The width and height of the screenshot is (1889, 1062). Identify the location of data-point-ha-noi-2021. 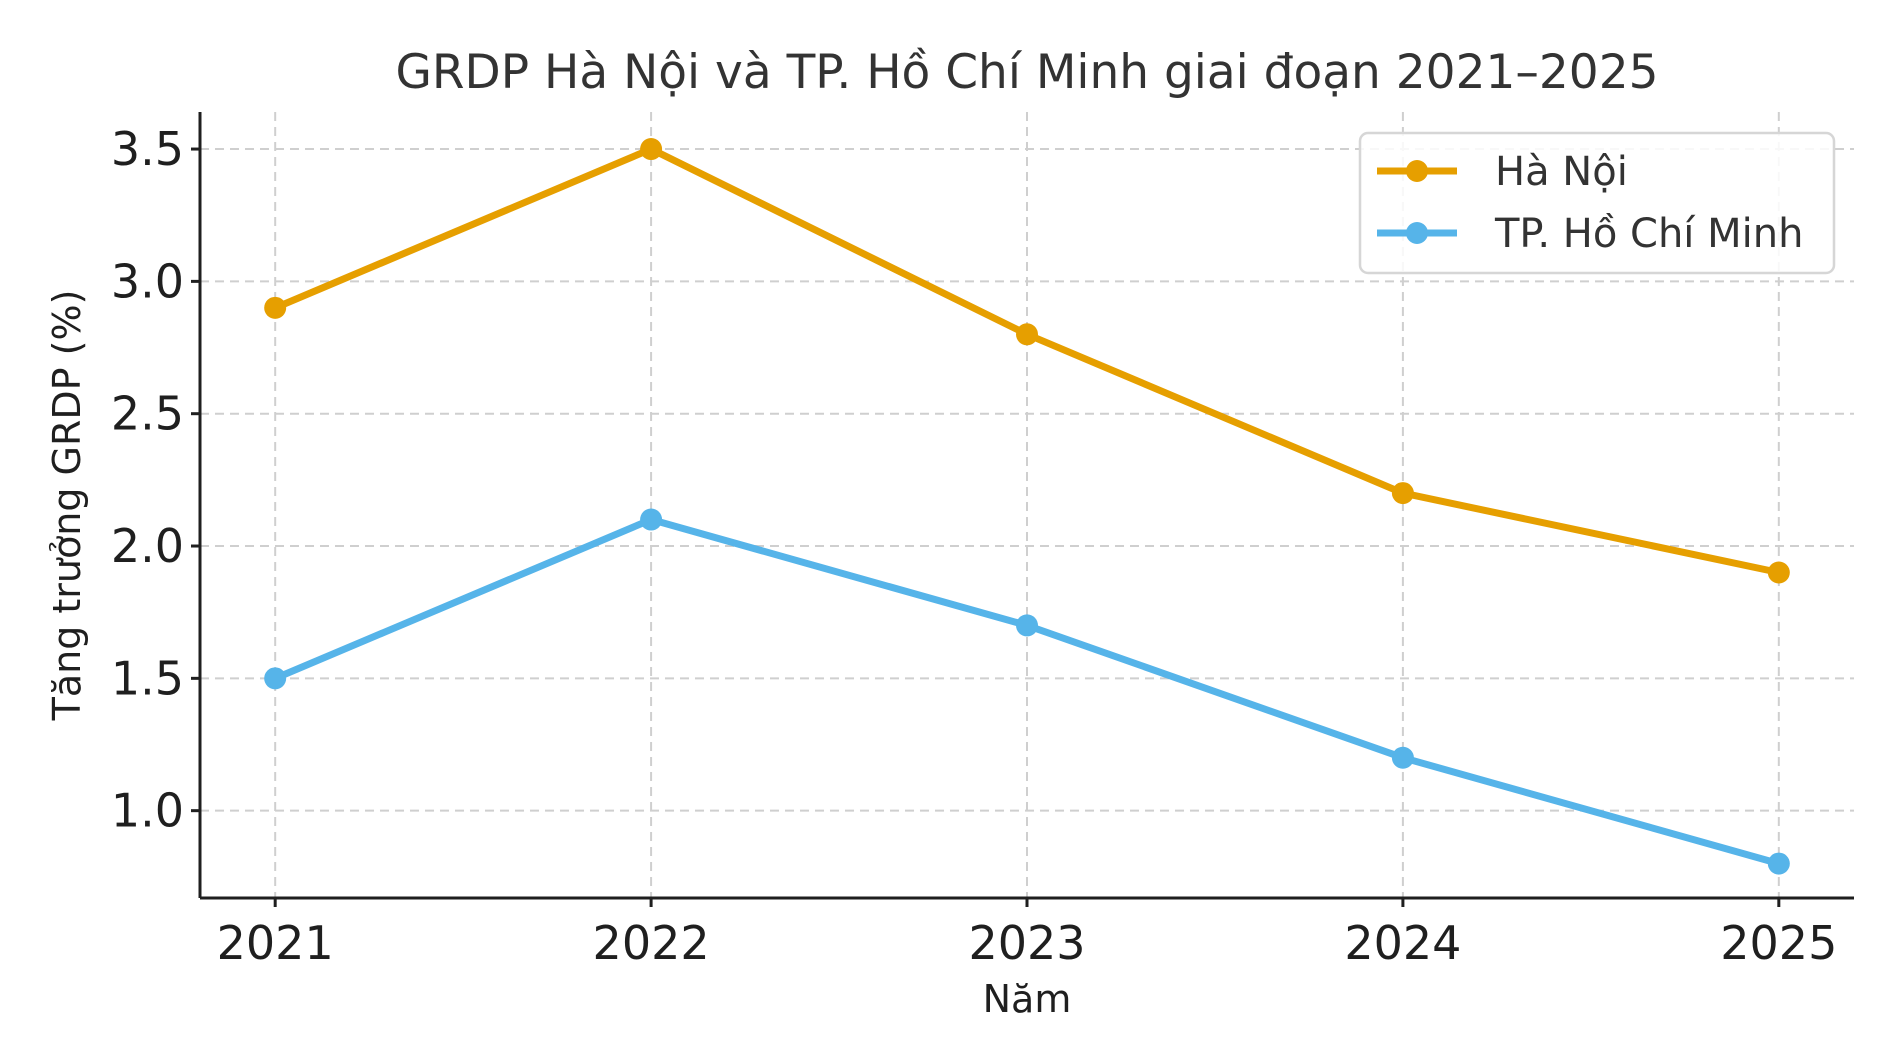
(275, 307).